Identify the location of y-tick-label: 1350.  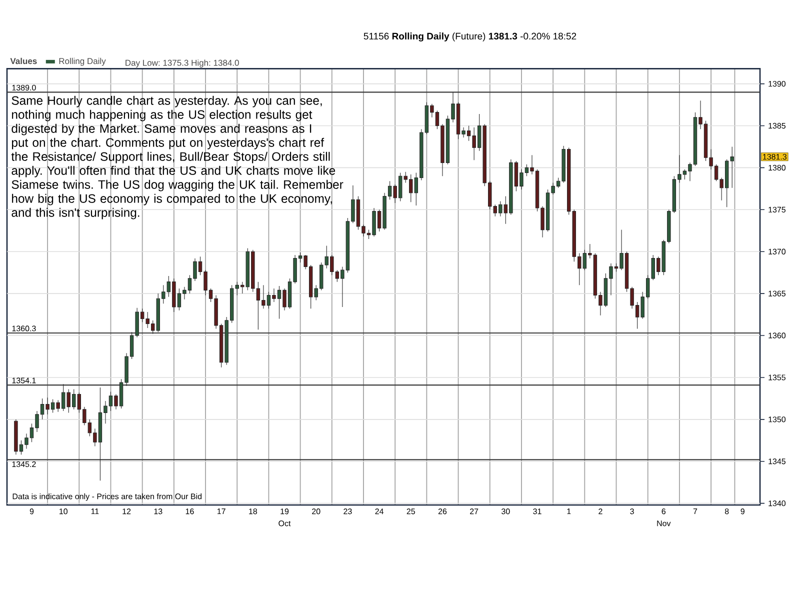
(777, 419).